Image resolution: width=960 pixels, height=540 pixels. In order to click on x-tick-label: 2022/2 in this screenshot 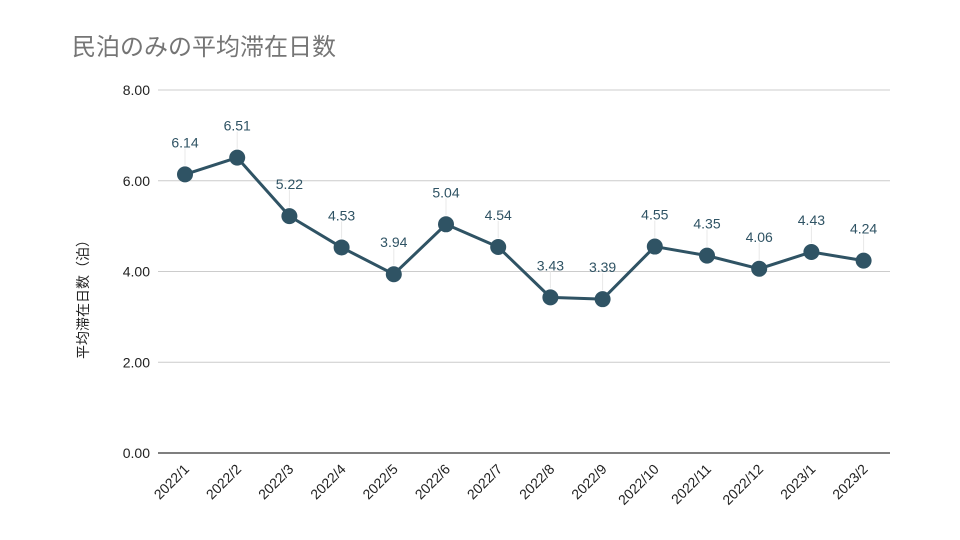, I will do `click(224, 482)`.